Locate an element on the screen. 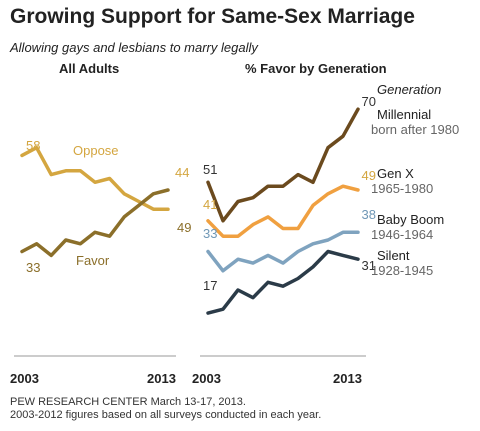 This screenshot has height=431, width=480. generation-baby-boom-series-name: Baby Boom is located at coordinates (410, 219).